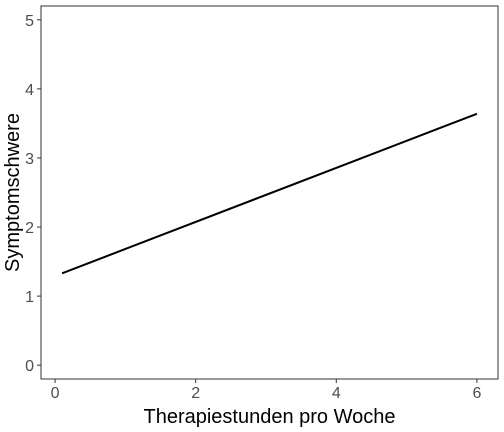 This screenshot has height=432, width=504. Describe the element at coordinates (336, 393) in the screenshot. I see `x-tick-label: 4` at that location.